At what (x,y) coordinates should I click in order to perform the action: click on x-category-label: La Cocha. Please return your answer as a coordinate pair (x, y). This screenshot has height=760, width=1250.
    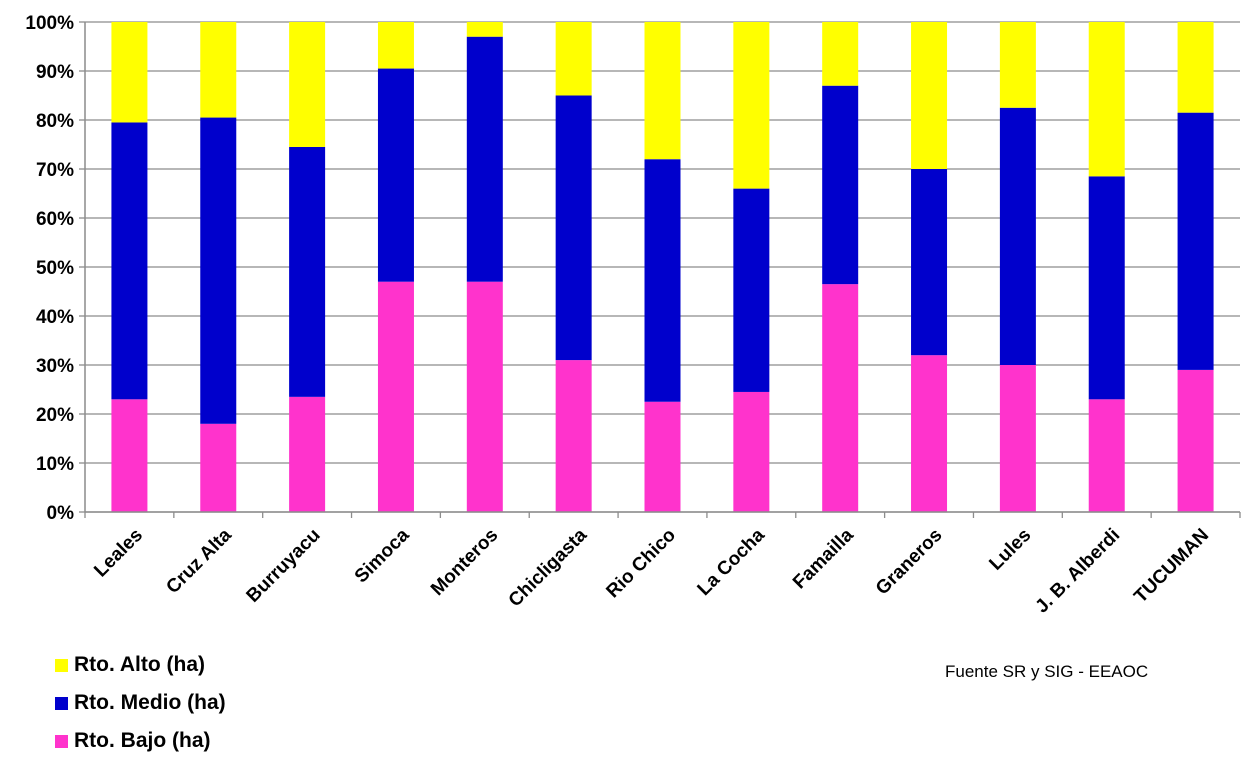
    Looking at the image, I should click on (732, 562).